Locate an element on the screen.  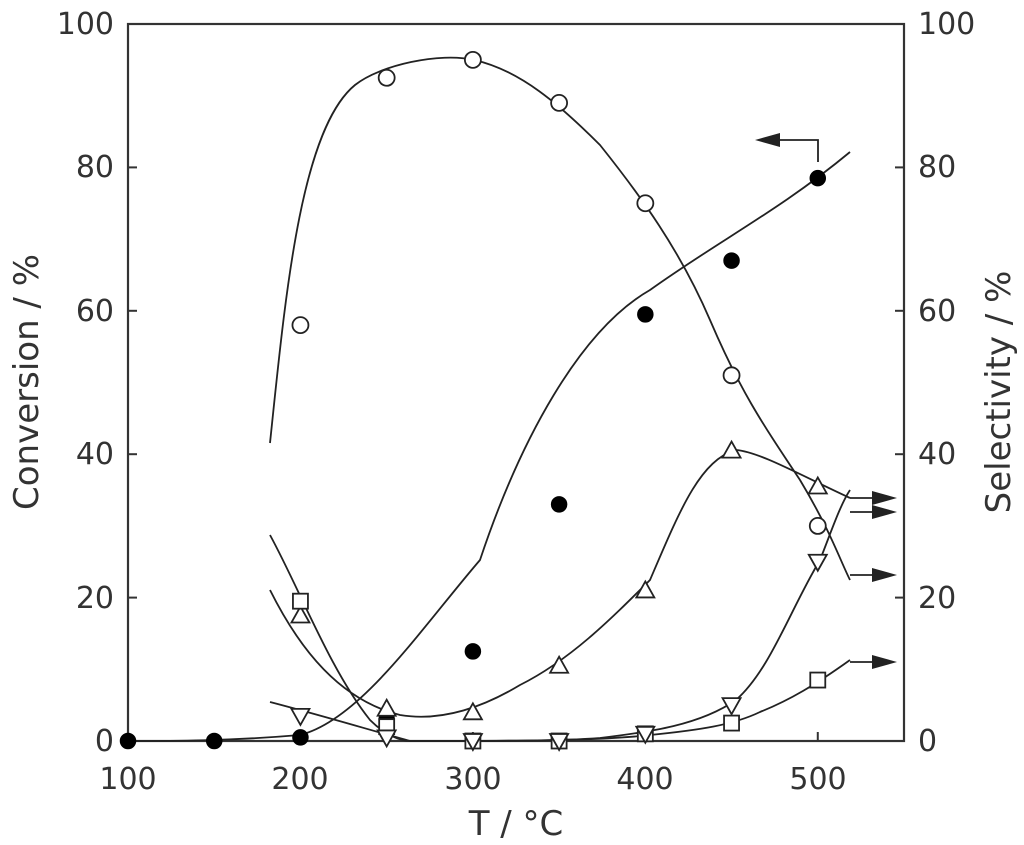
fit-curve-open-square is located at coordinates (560, 638).